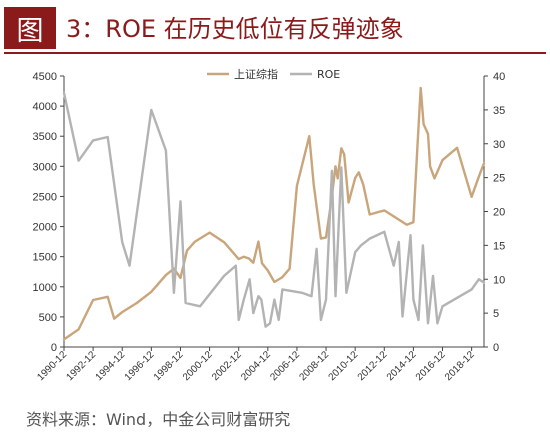 Image resolution: width=550 pixels, height=442 pixels. What do you see at coordinates (344, 366) in the screenshot?
I see `x-tick-label: 2010-12` at bounding box center [344, 366].